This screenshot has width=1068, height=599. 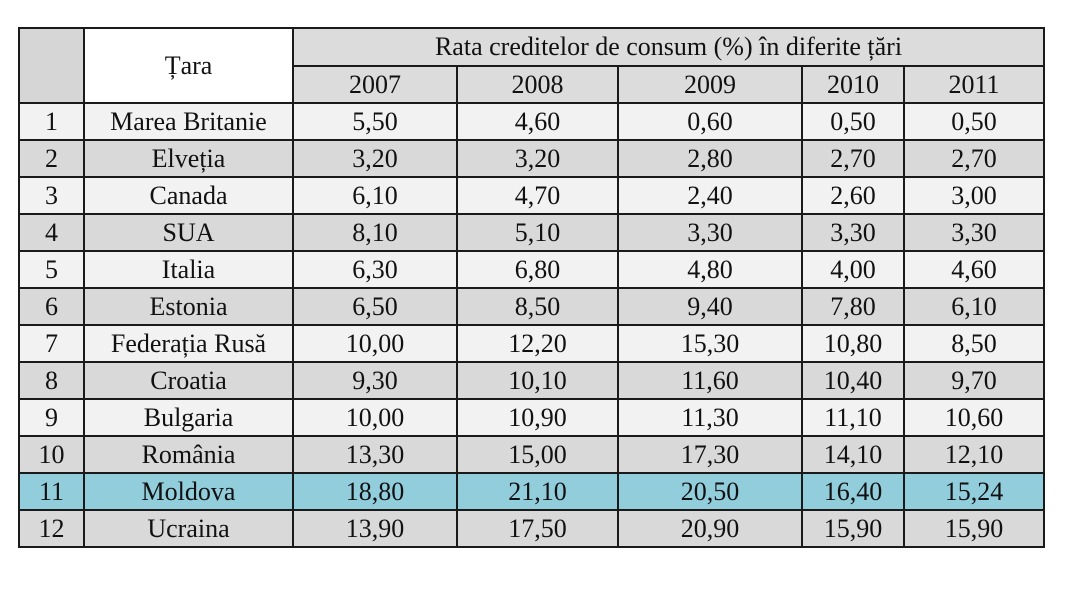 I want to click on year-header: 2011, so click(x=974, y=84).